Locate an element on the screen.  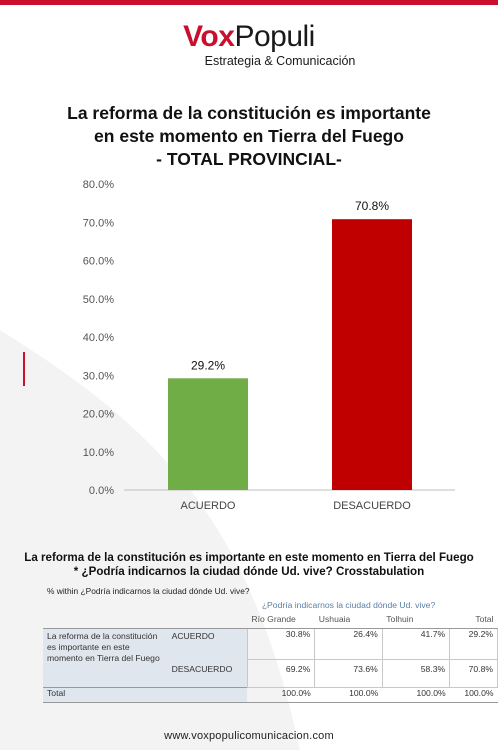
footer-url: www.voxpopulicomunicacion.com is located at coordinates (249, 736).